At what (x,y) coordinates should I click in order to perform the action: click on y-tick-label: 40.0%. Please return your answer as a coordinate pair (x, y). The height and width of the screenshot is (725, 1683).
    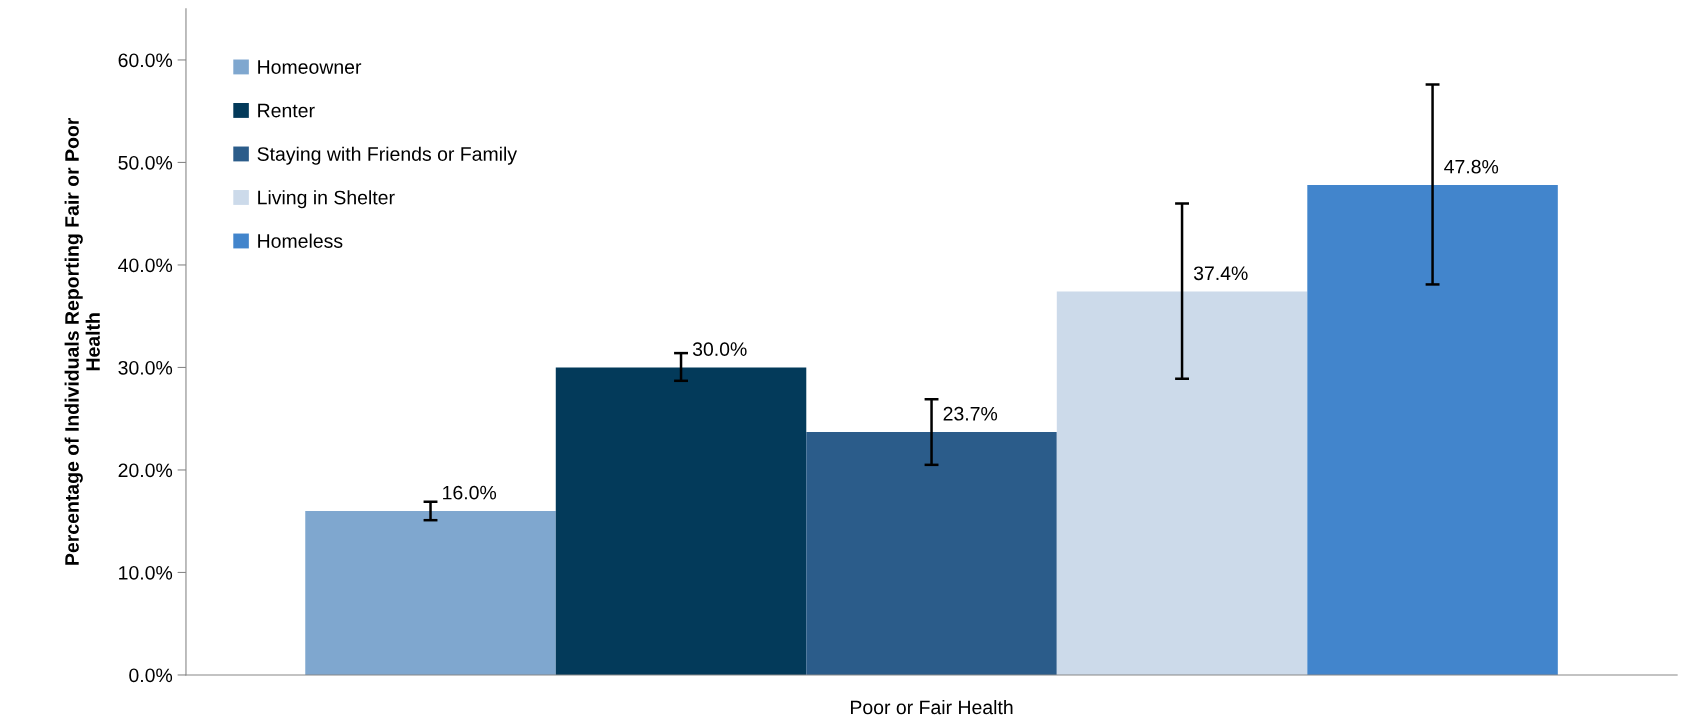
    Looking at the image, I should click on (145, 265).